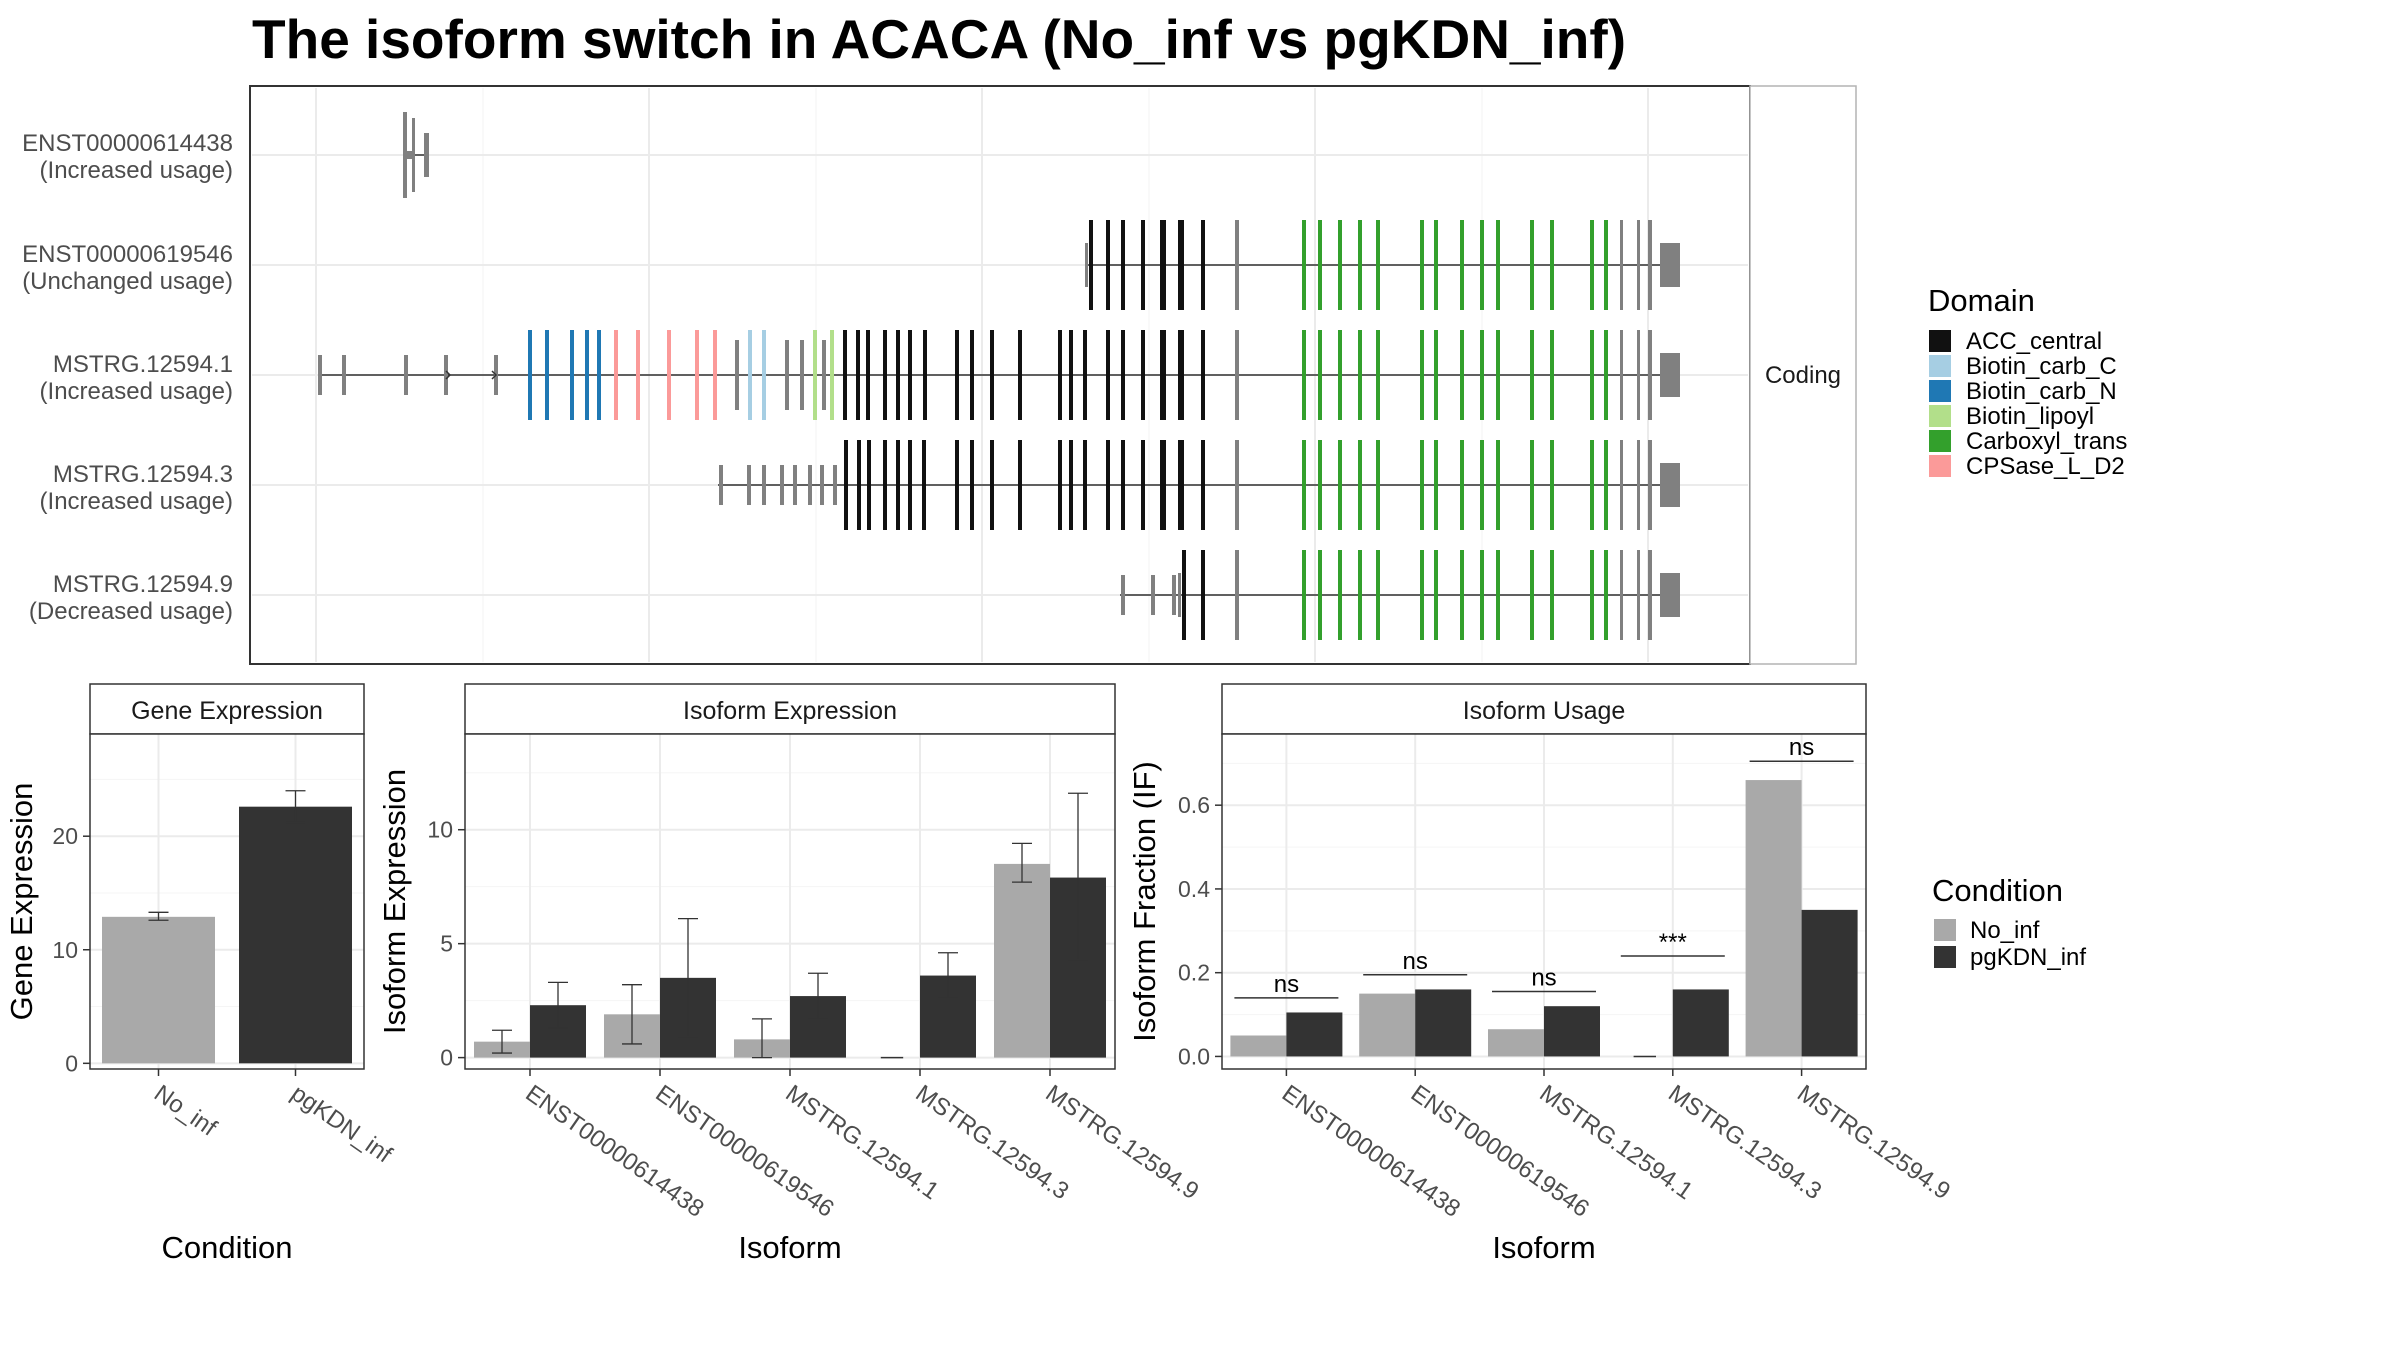  Describe the element at coordinates (1673, 942) in the screenshot. I see `significance-label: ***` at that location.